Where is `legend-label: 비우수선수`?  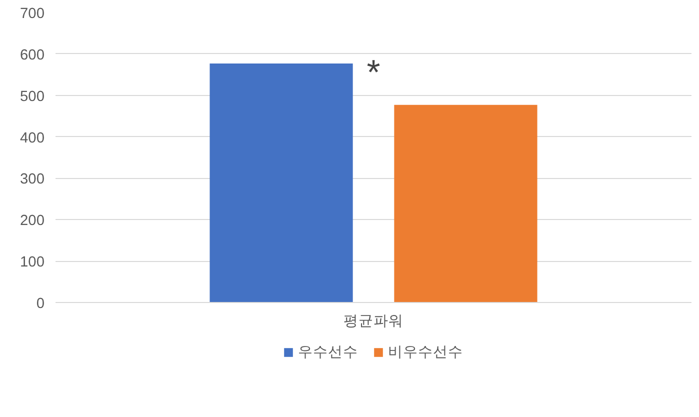 legend-label: 비우수선수 is located at coordinates (425, 353).